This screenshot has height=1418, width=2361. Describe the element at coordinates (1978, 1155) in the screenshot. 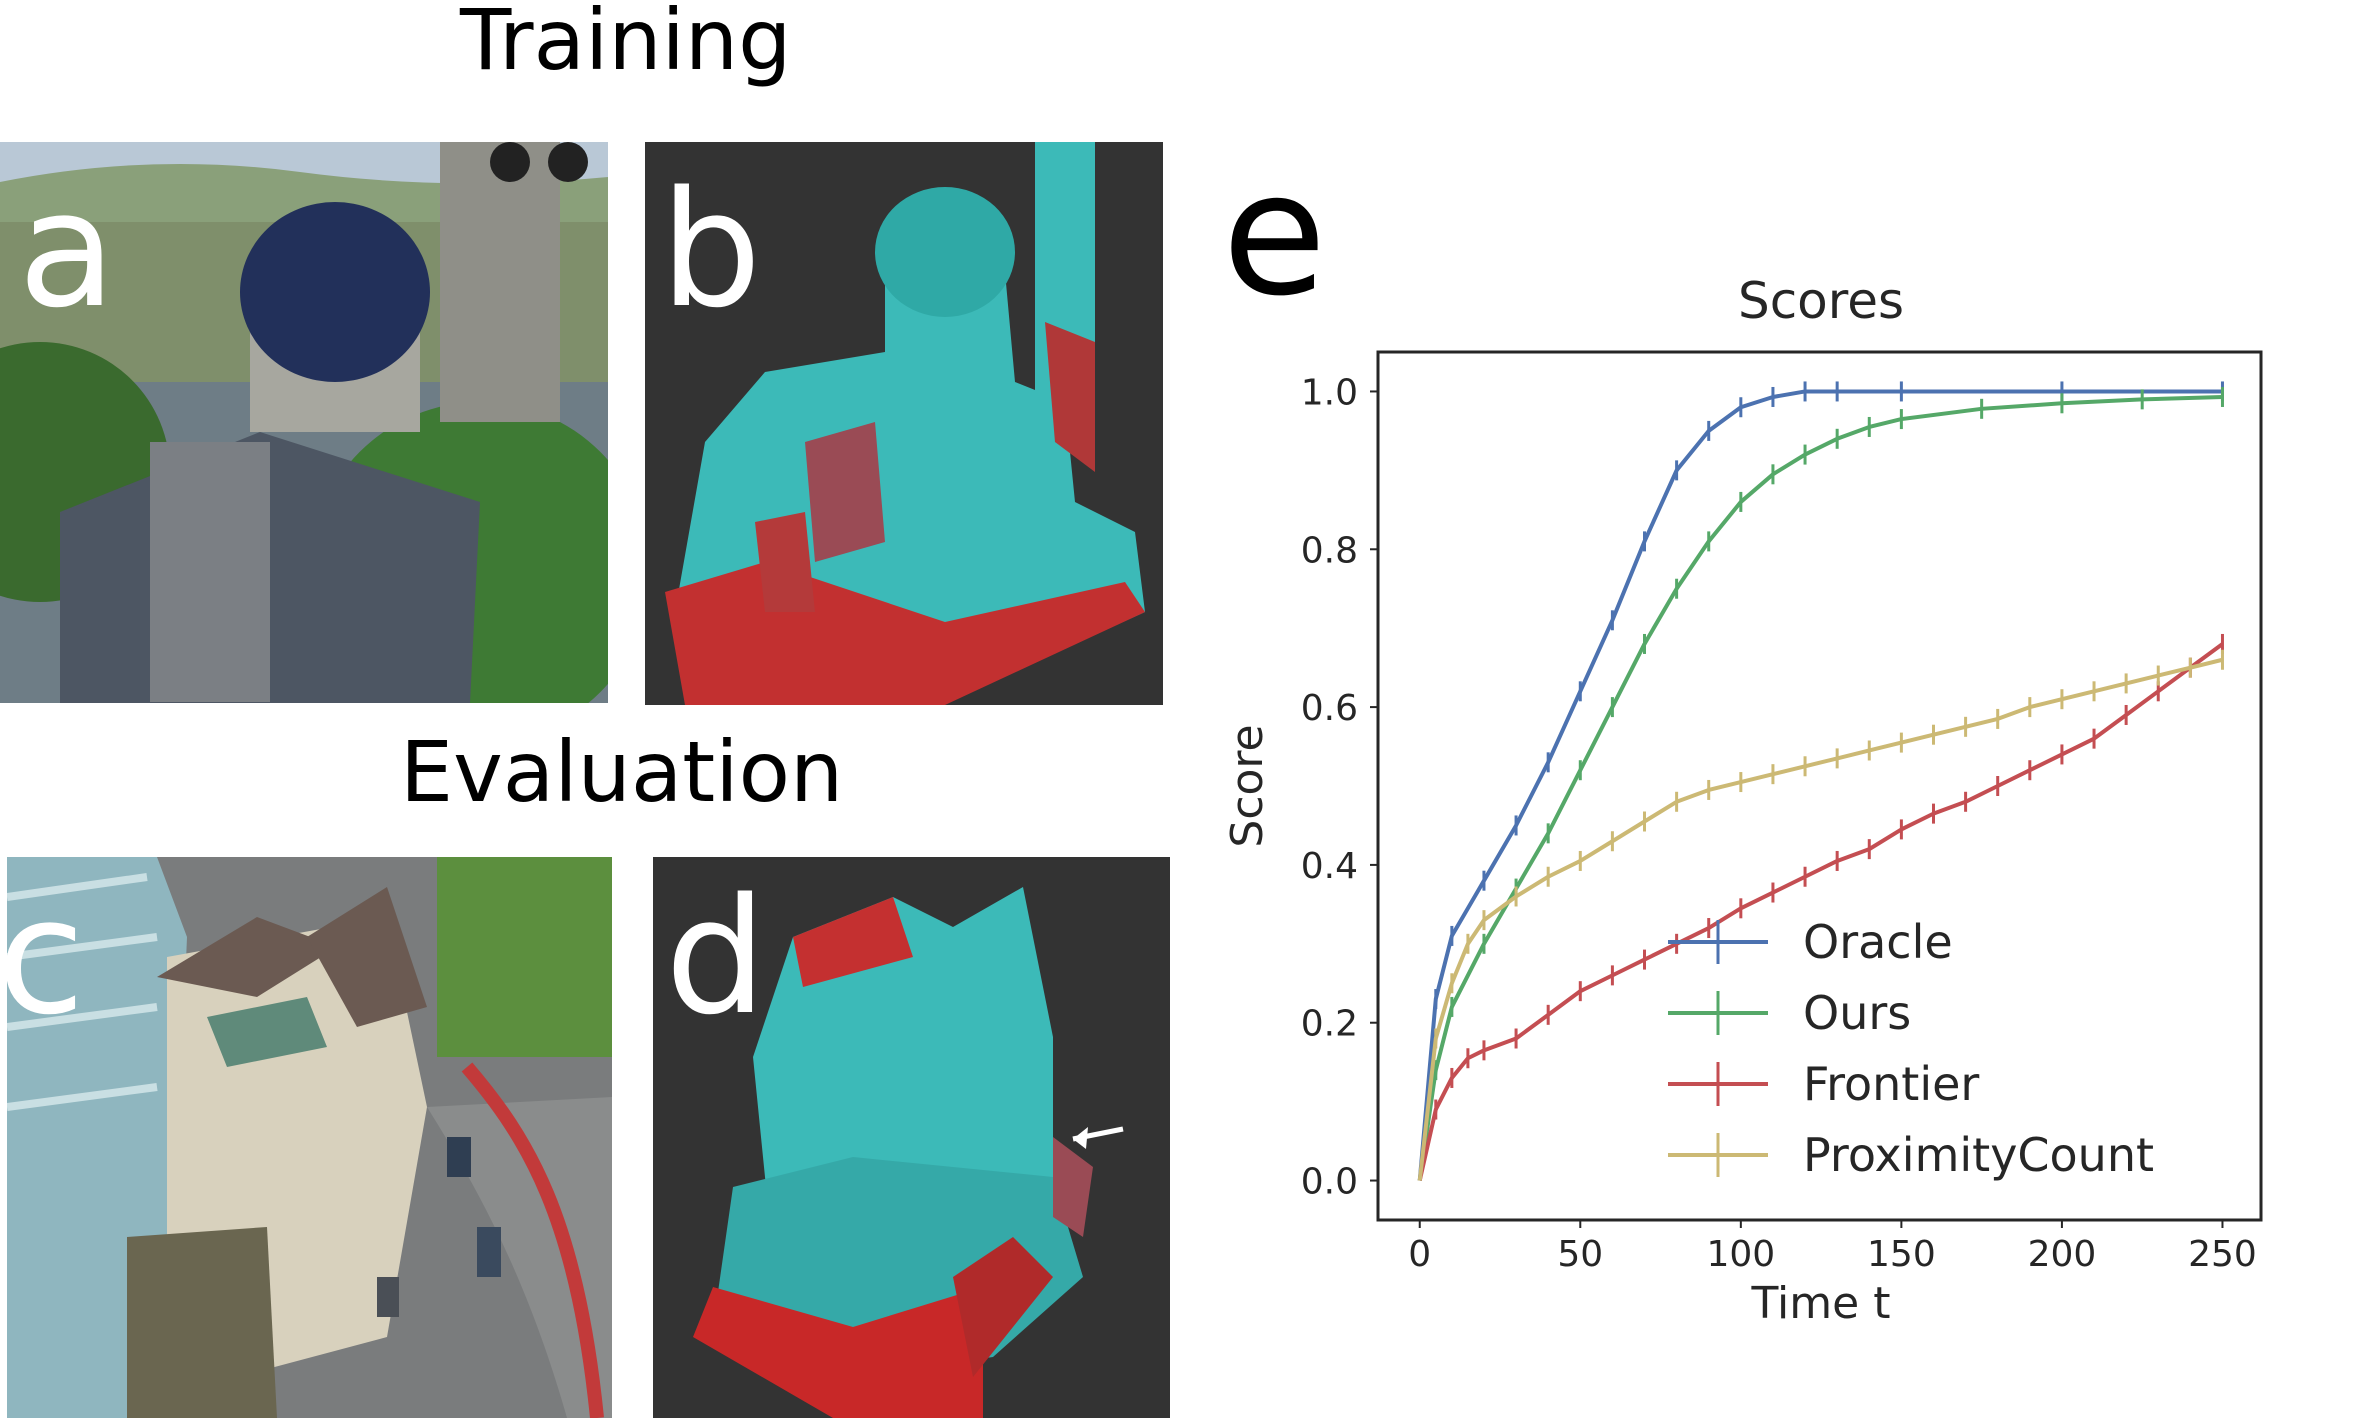

I see `legend-label-proximitycount: ProximityCount` at that location.